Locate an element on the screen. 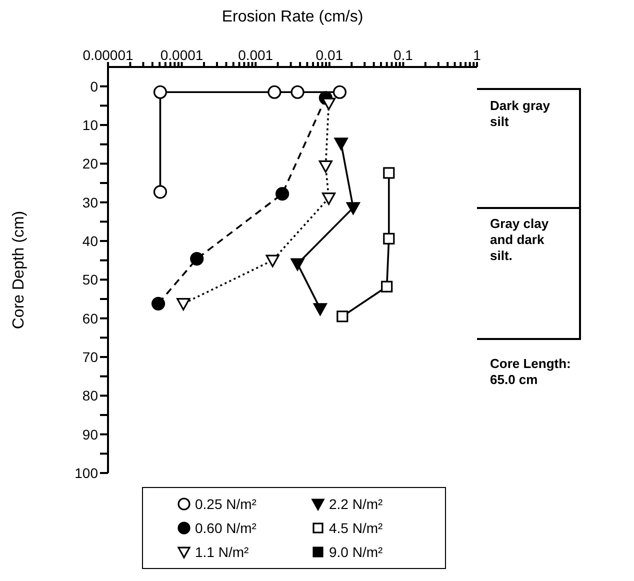  y-tick-label: 90 is located at coordinates (90, 434).